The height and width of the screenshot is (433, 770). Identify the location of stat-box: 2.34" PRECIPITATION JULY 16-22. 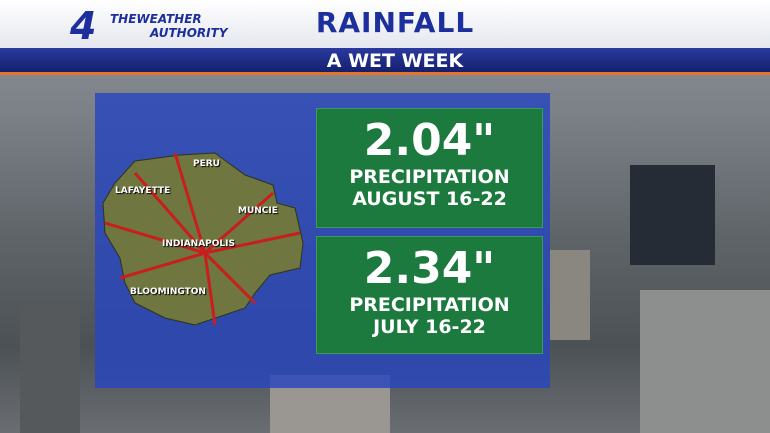
(429, 295).